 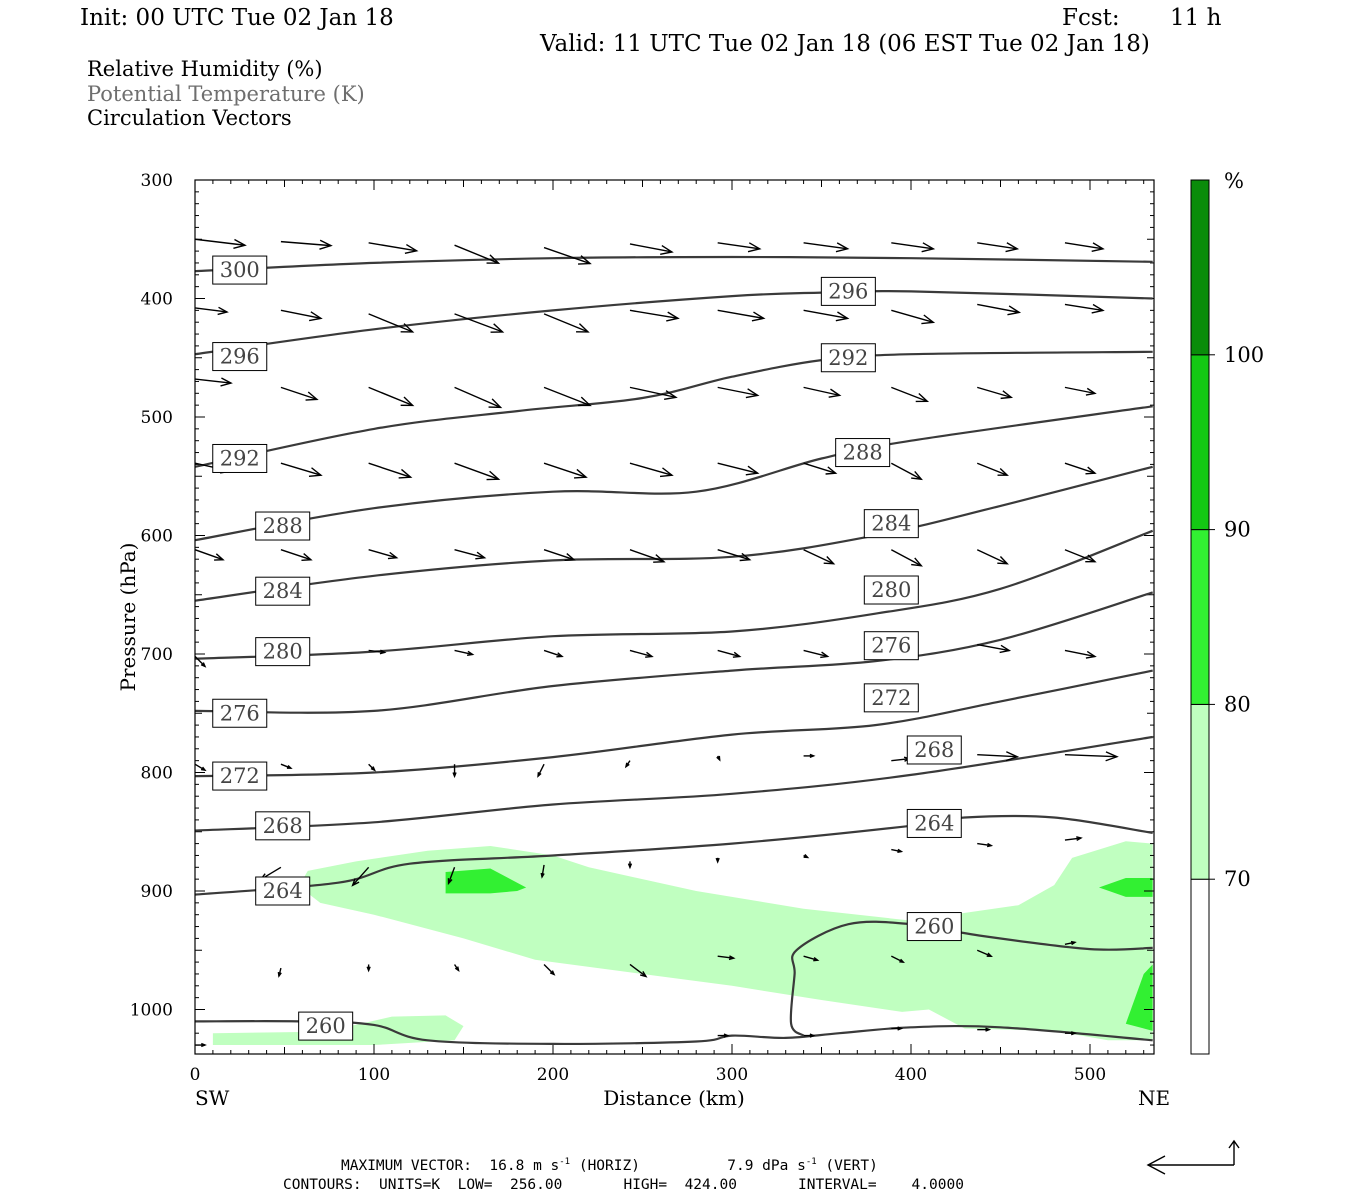 What do you see at coordinates (1234, 181) in the screenshot?
I see `colorbar-unit: %` at bounding box center [1234, 181].